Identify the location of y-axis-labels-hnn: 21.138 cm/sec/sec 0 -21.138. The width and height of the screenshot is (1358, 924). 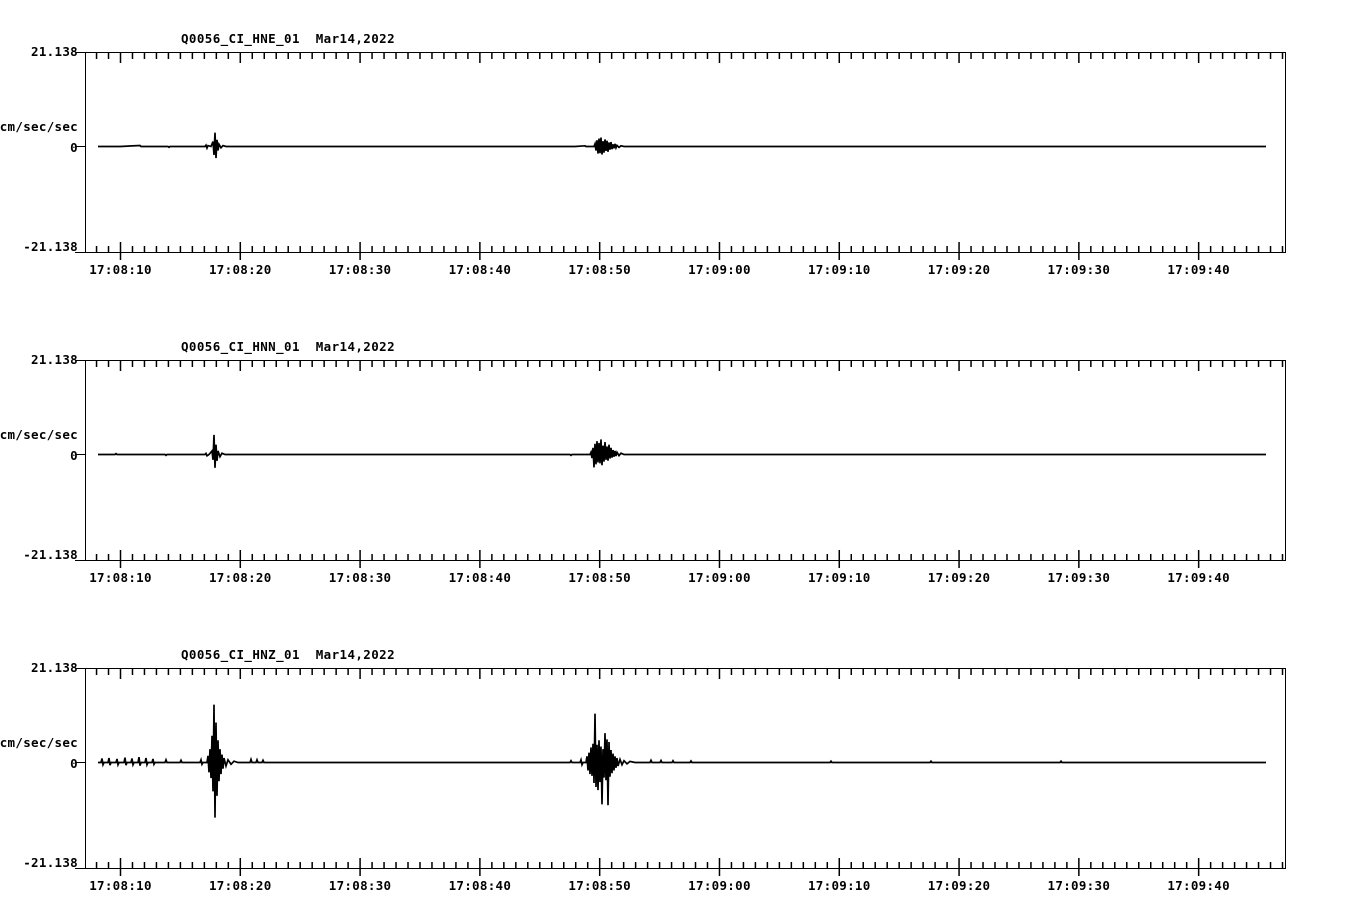
(39, 458).